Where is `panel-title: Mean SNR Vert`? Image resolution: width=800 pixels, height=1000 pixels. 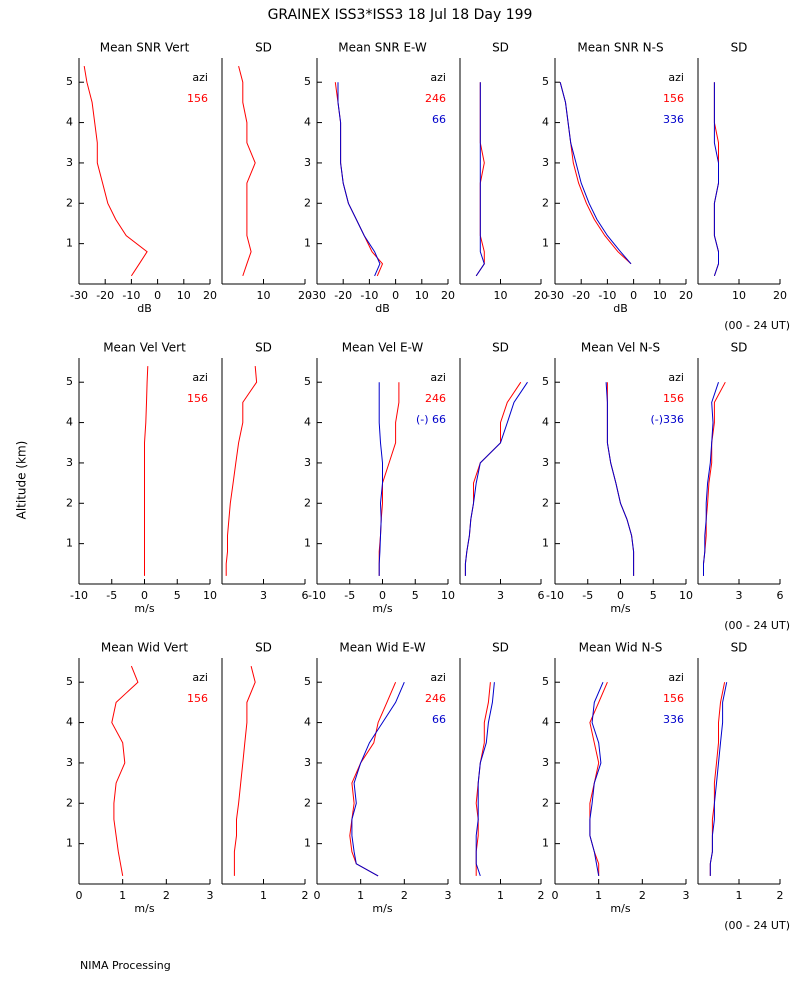
panel-title: Mean SNR Vert is located at coordinates (145, 48).